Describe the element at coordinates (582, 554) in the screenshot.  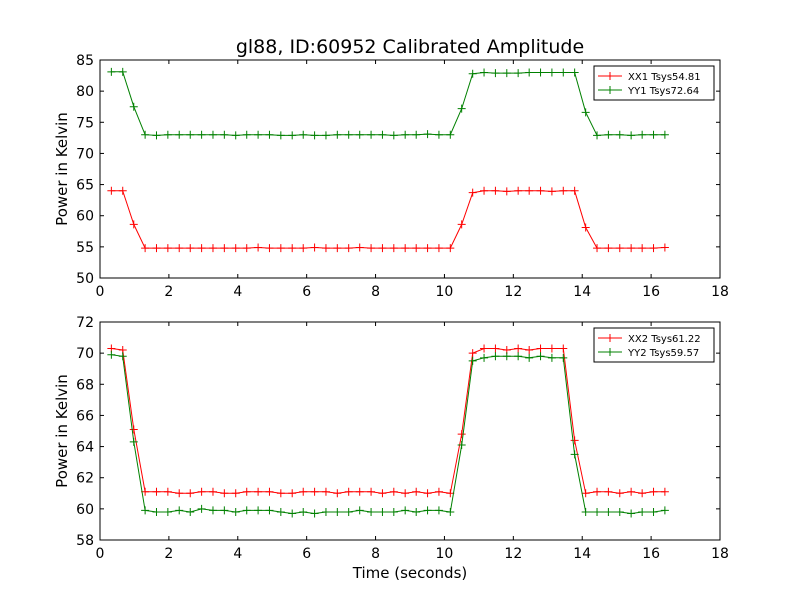
I see `x-tick-label: 14` at that location.